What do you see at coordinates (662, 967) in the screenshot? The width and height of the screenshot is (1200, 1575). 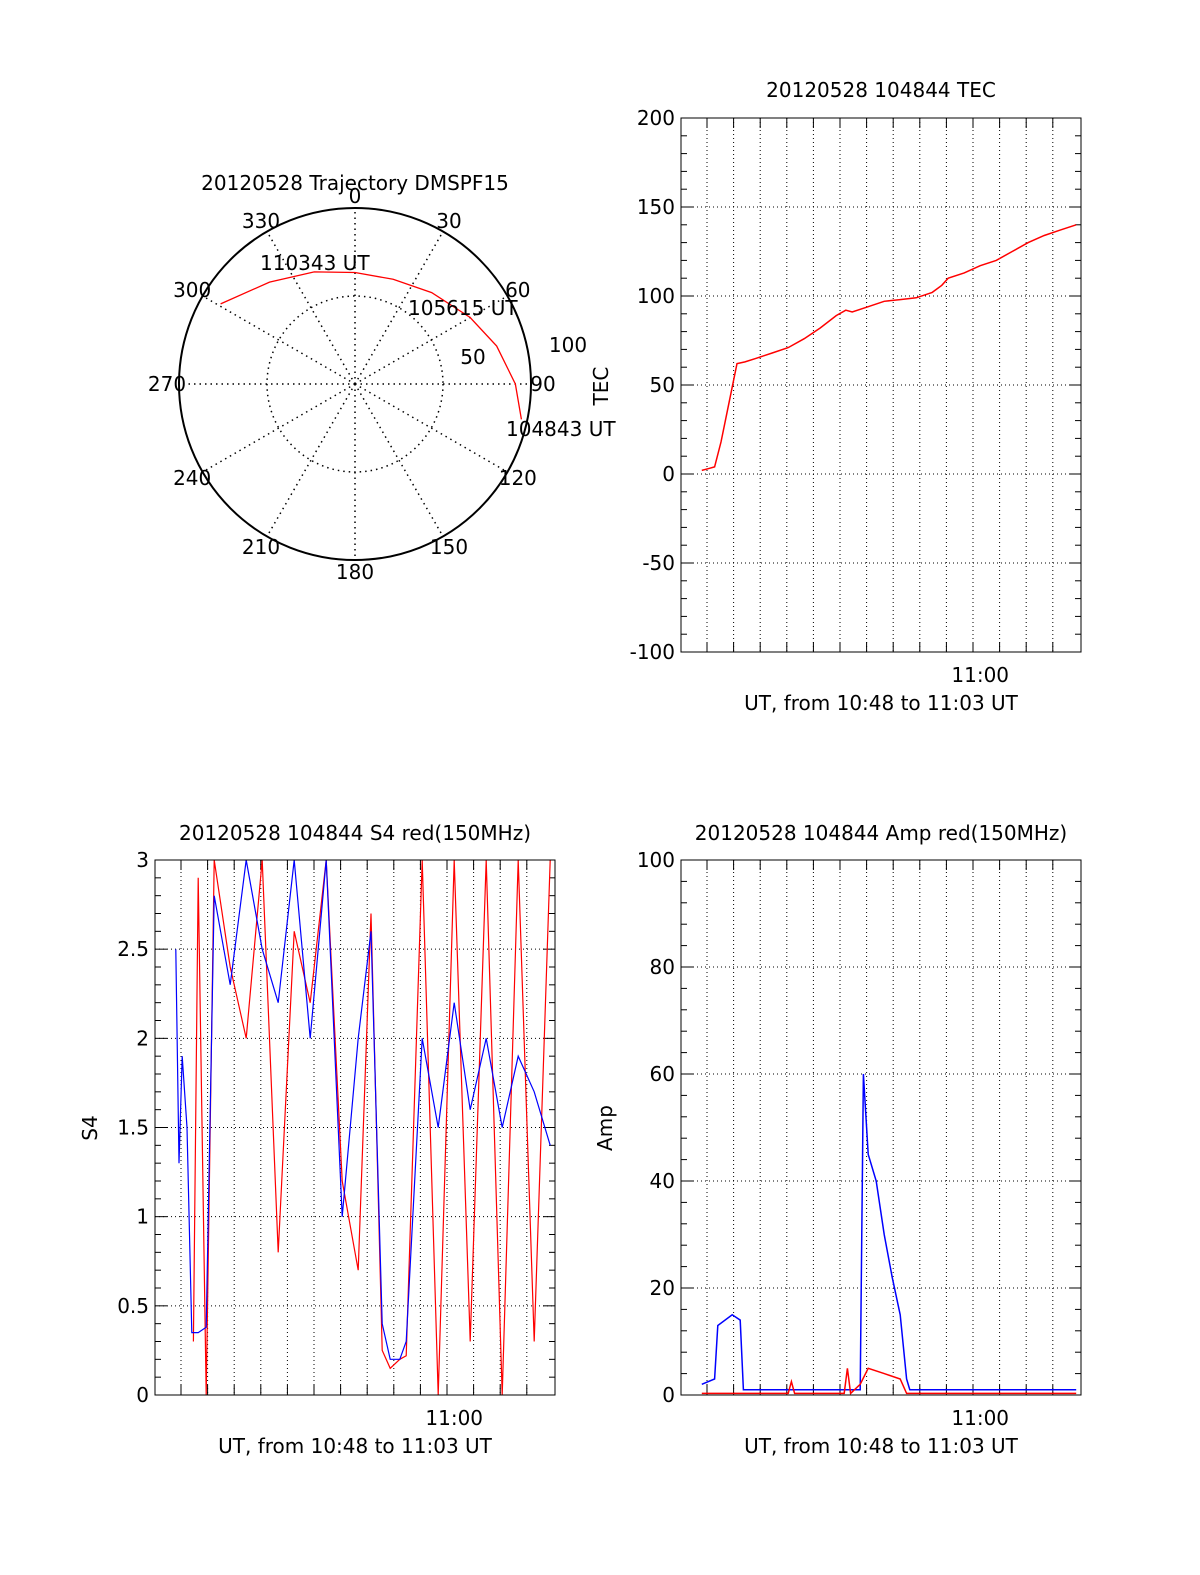 I see `amp-ytick-label: 80` at bounding box center [662, 967].